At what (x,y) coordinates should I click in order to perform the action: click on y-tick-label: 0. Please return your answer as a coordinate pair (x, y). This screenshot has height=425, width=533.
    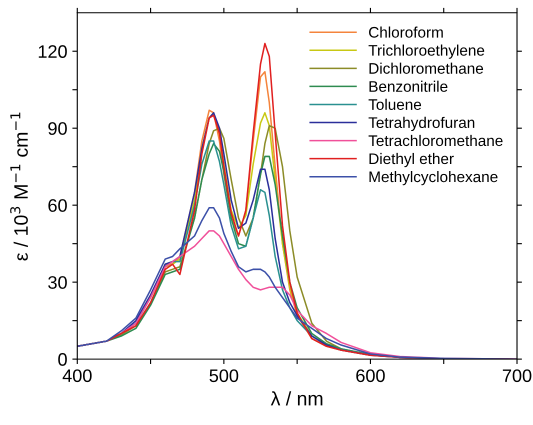
    Looking at the image, I should click on (62, 359).